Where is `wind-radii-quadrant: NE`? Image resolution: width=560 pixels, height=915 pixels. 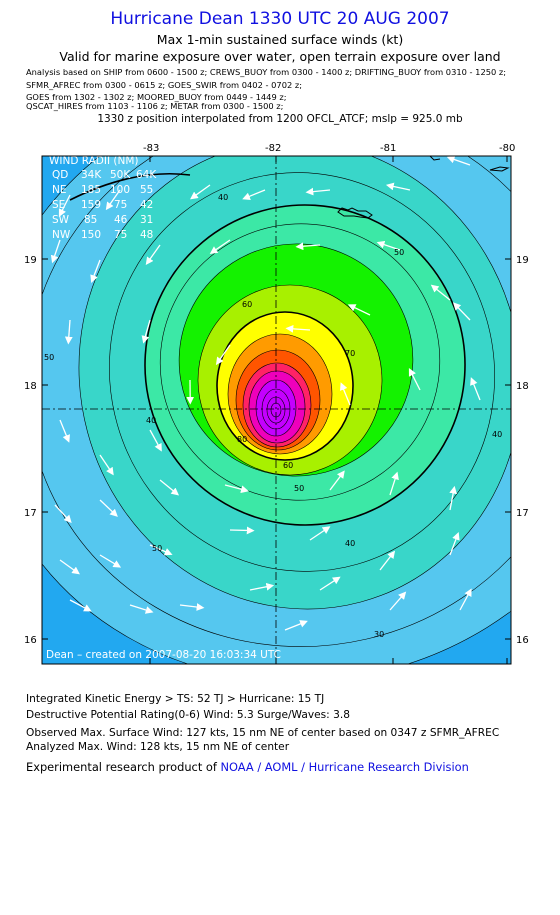 wind-radii-quadrant: NE is located at coordinates (59, 190).